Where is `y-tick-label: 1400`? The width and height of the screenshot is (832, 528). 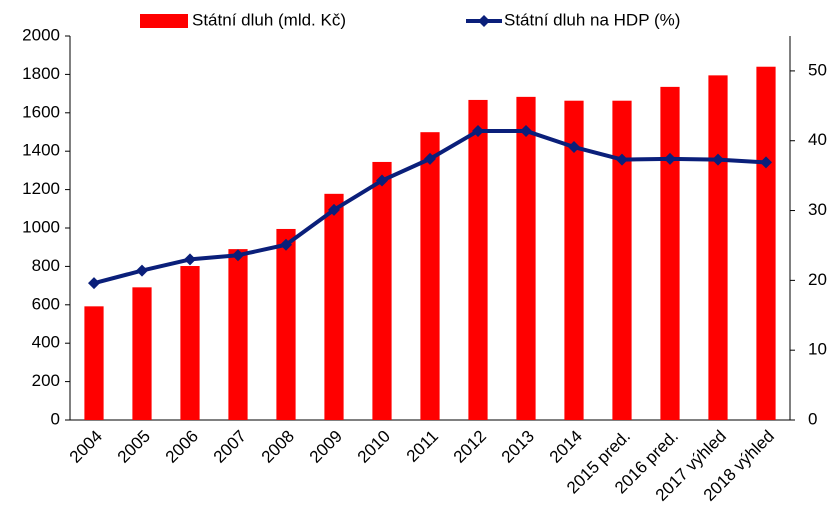
y-tick-label: 1400 is located at coordinates (41, 150).